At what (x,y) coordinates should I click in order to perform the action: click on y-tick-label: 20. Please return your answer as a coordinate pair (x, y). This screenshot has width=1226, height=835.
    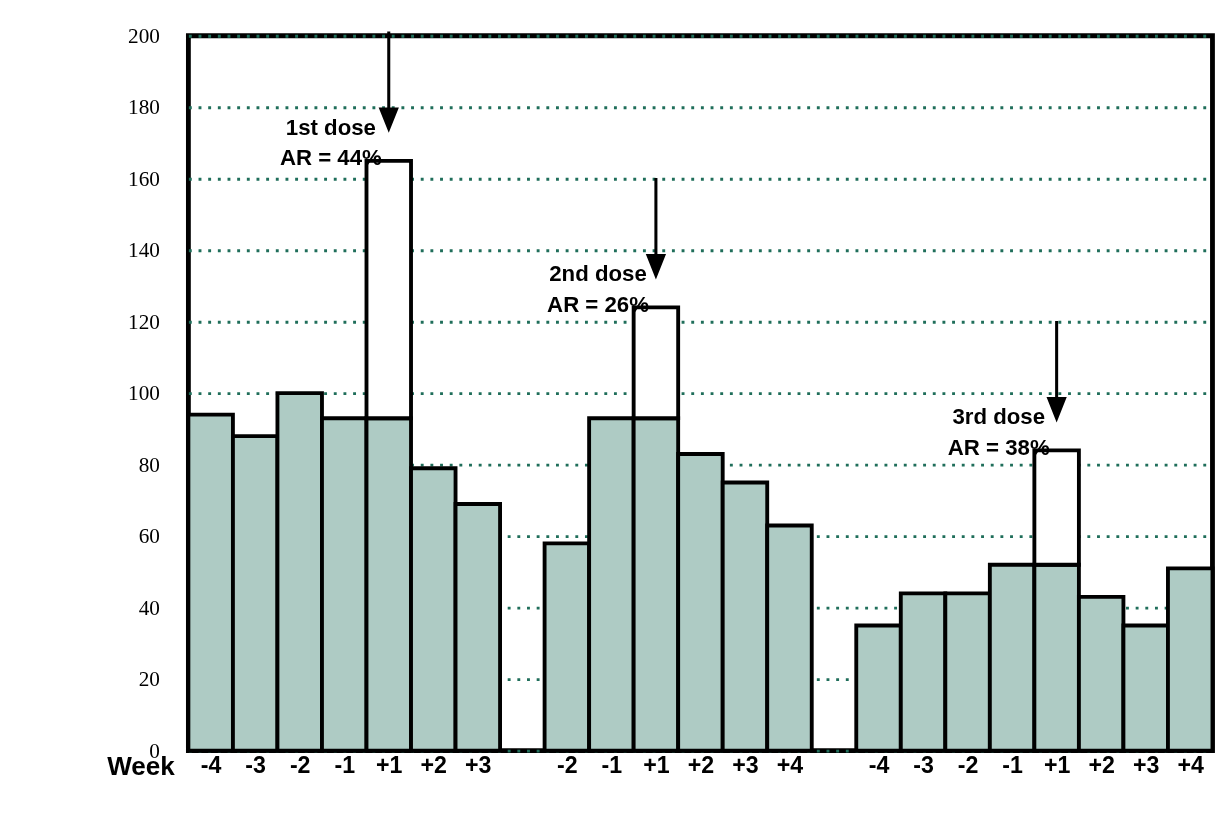
    Looking at the image, I should click on (149, 679).